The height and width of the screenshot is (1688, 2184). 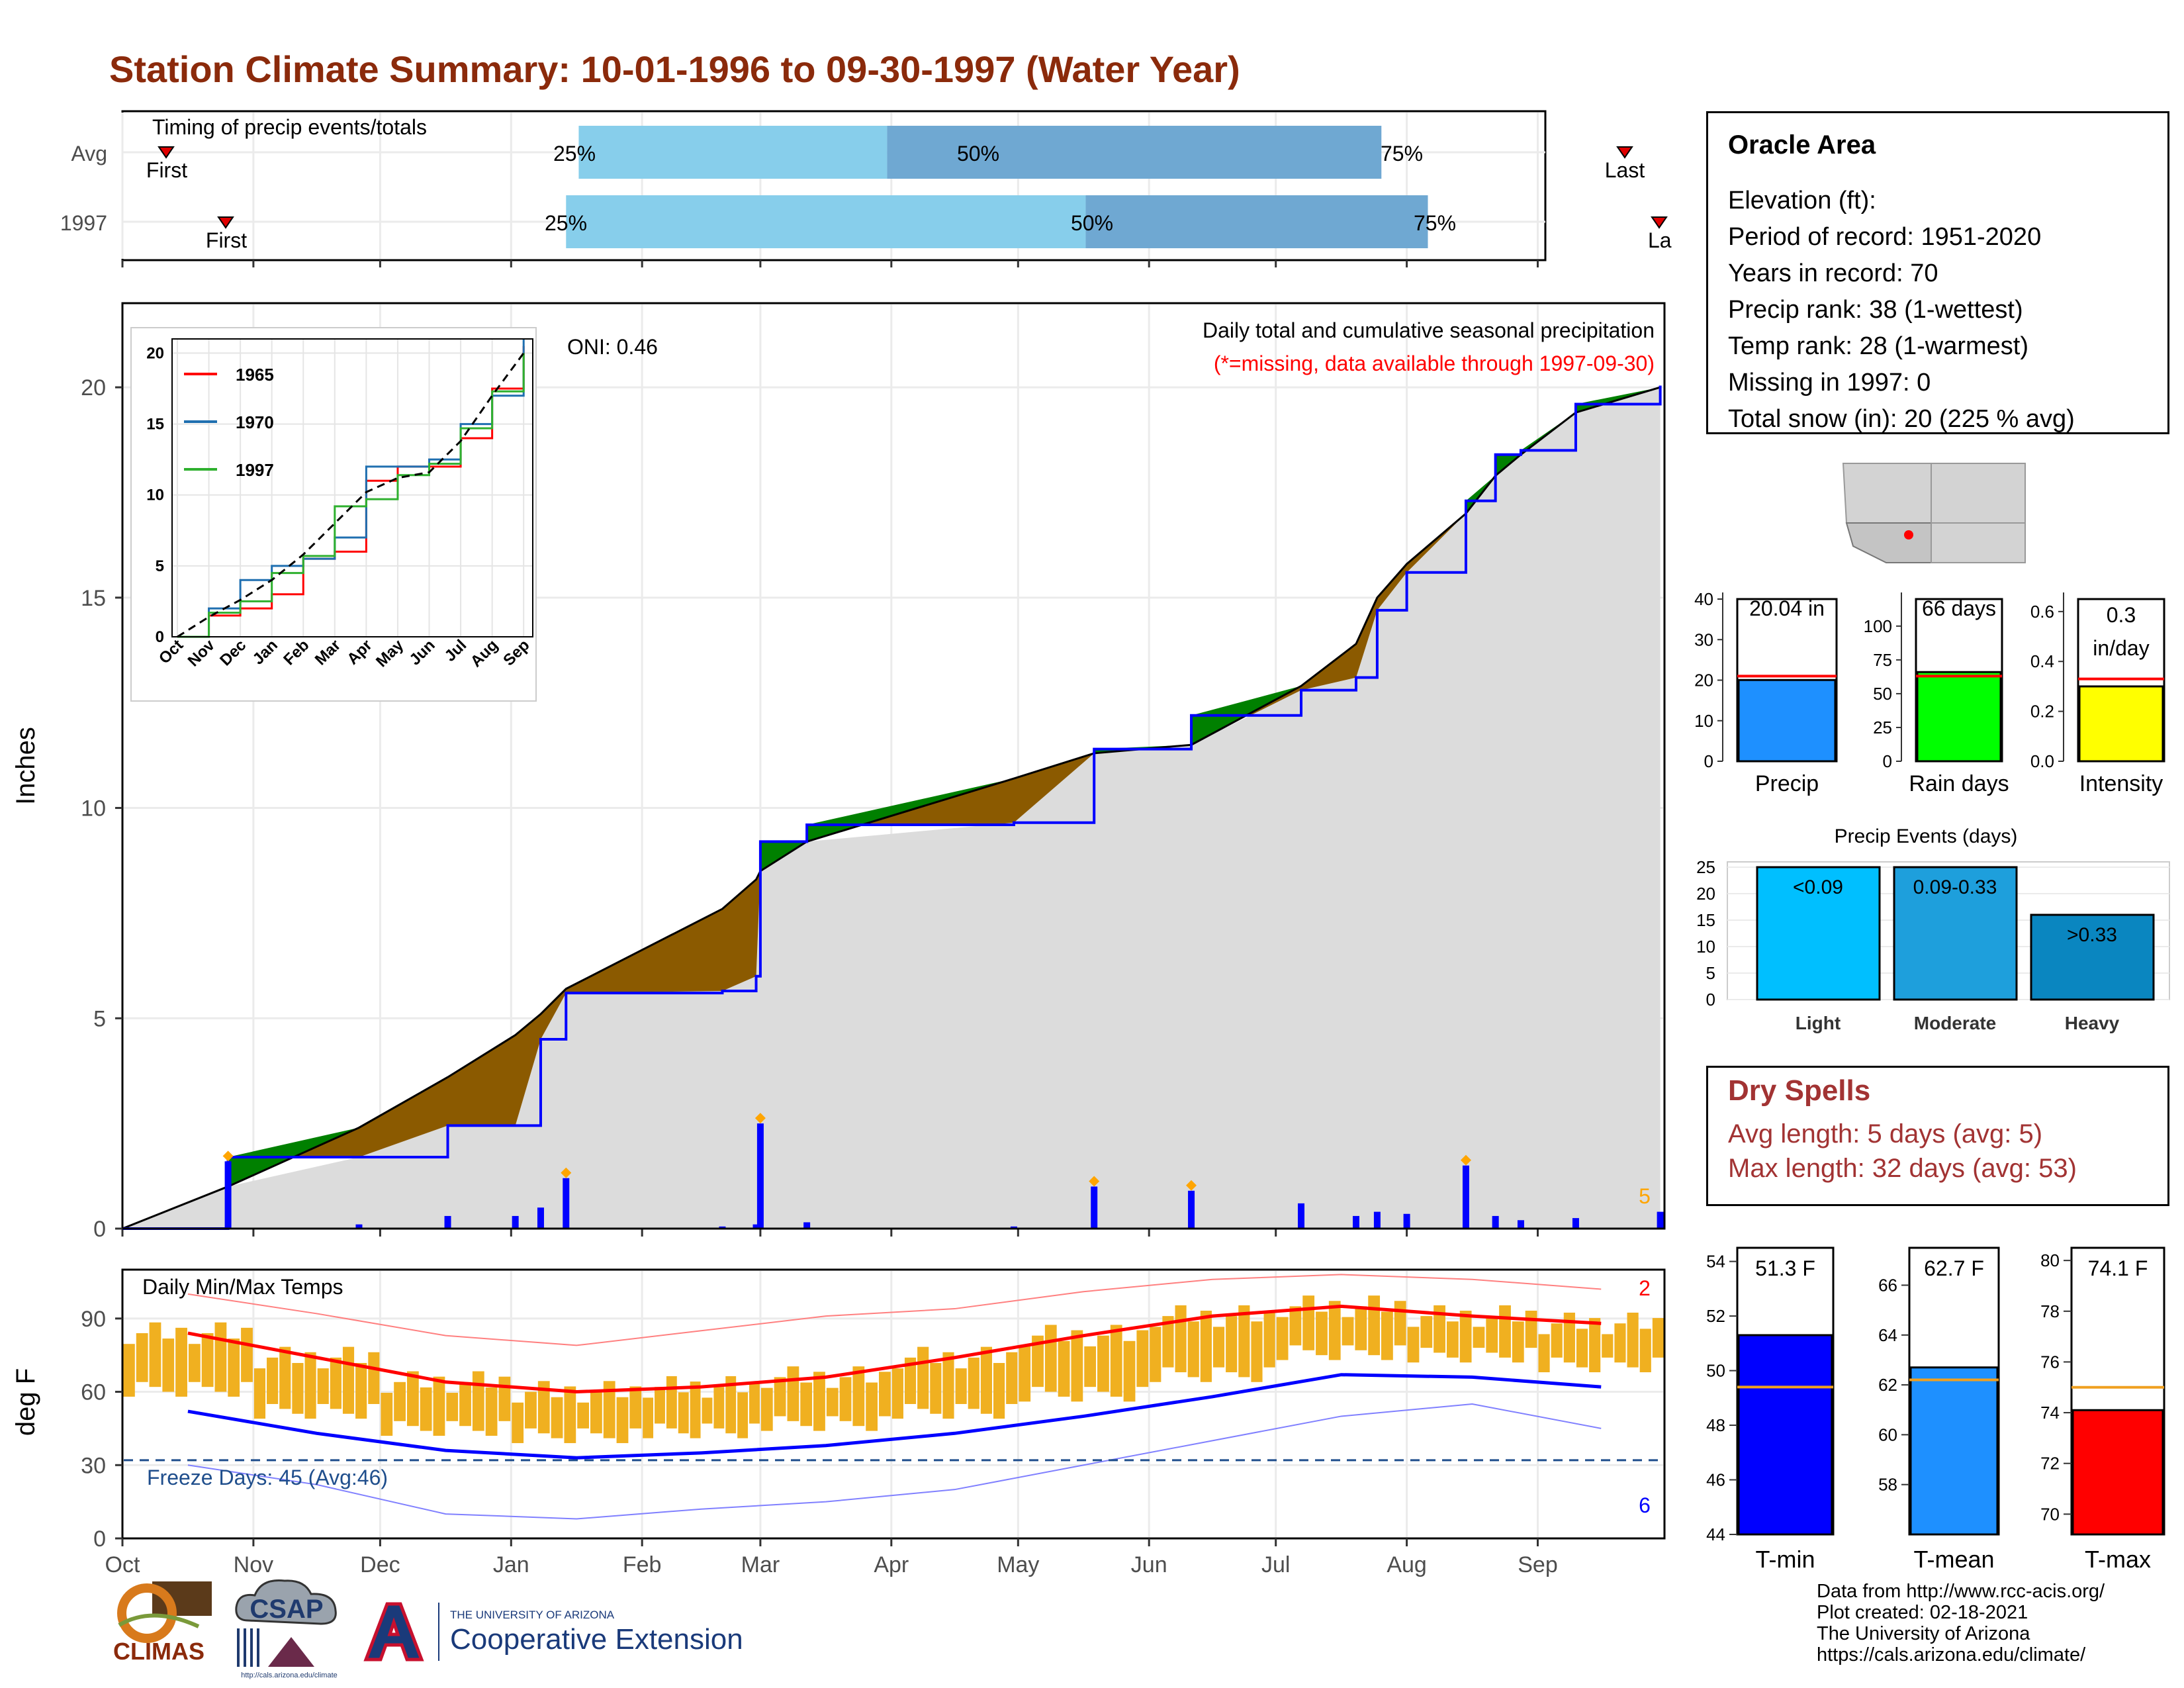 What do you see at coordinates (1802, 200) in the screenshot?
I see `station-elevation: Elevation (ft):` at bounding box center [1802, 200].